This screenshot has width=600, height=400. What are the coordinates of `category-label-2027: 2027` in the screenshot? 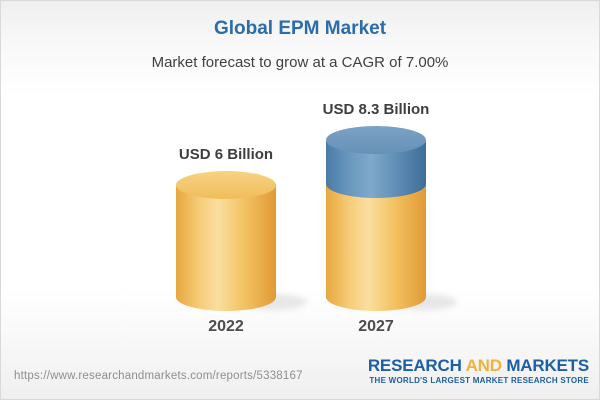 It's located at (376, 326).